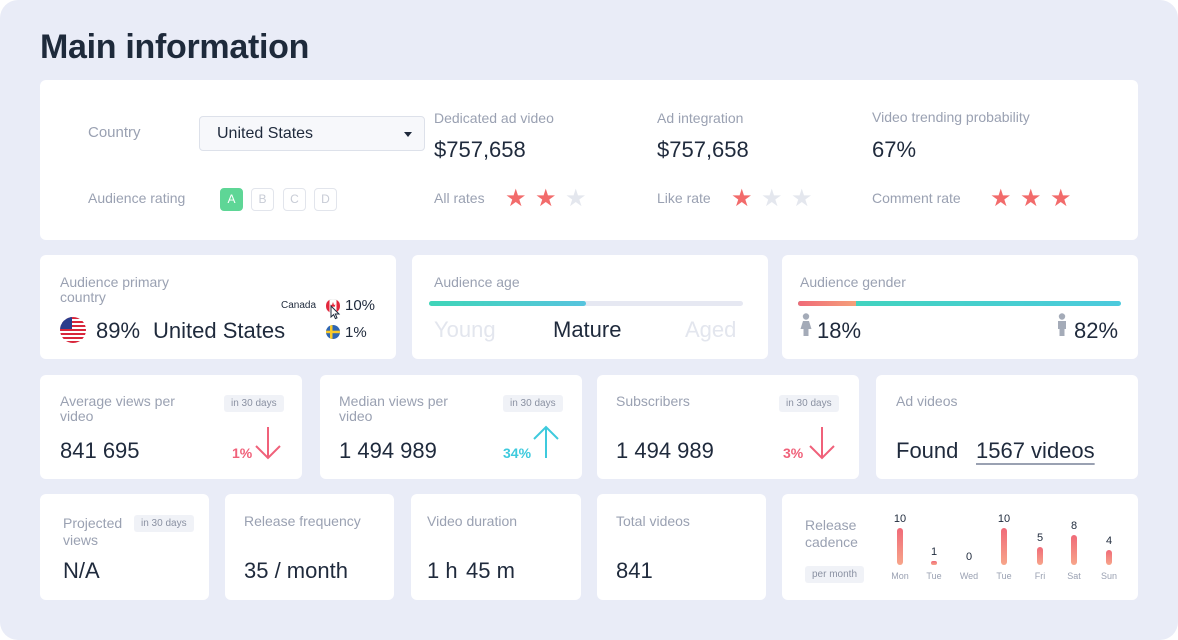 The image size is (1178, 640). What do you see at coordinates (1108, 576) in the screenshot?
I see `cadence-day-label: Sun` at bounding box center [1108, 576].